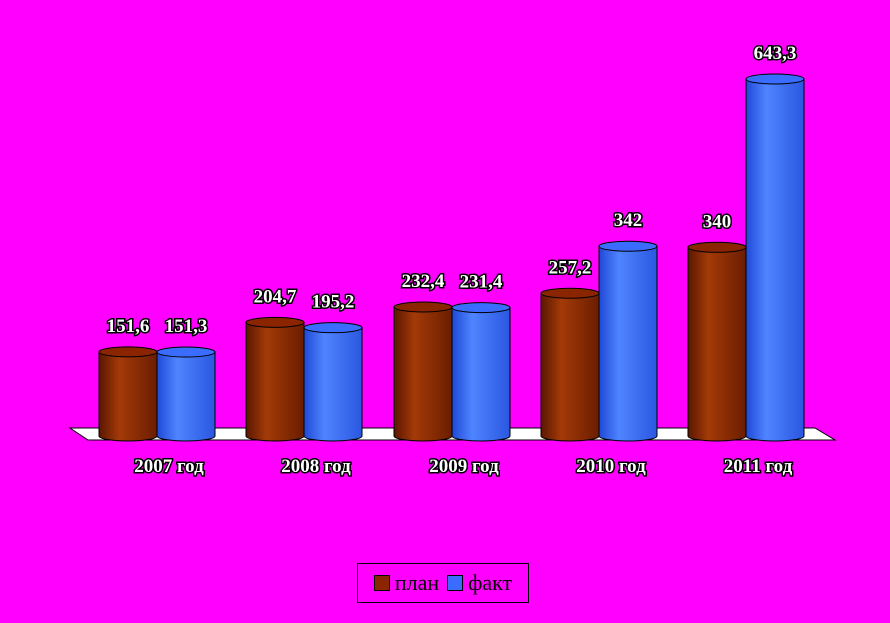 This screenshot has width=890, height=623. I want to click on data-label-plan-2: 204,7, so click(275, 296).